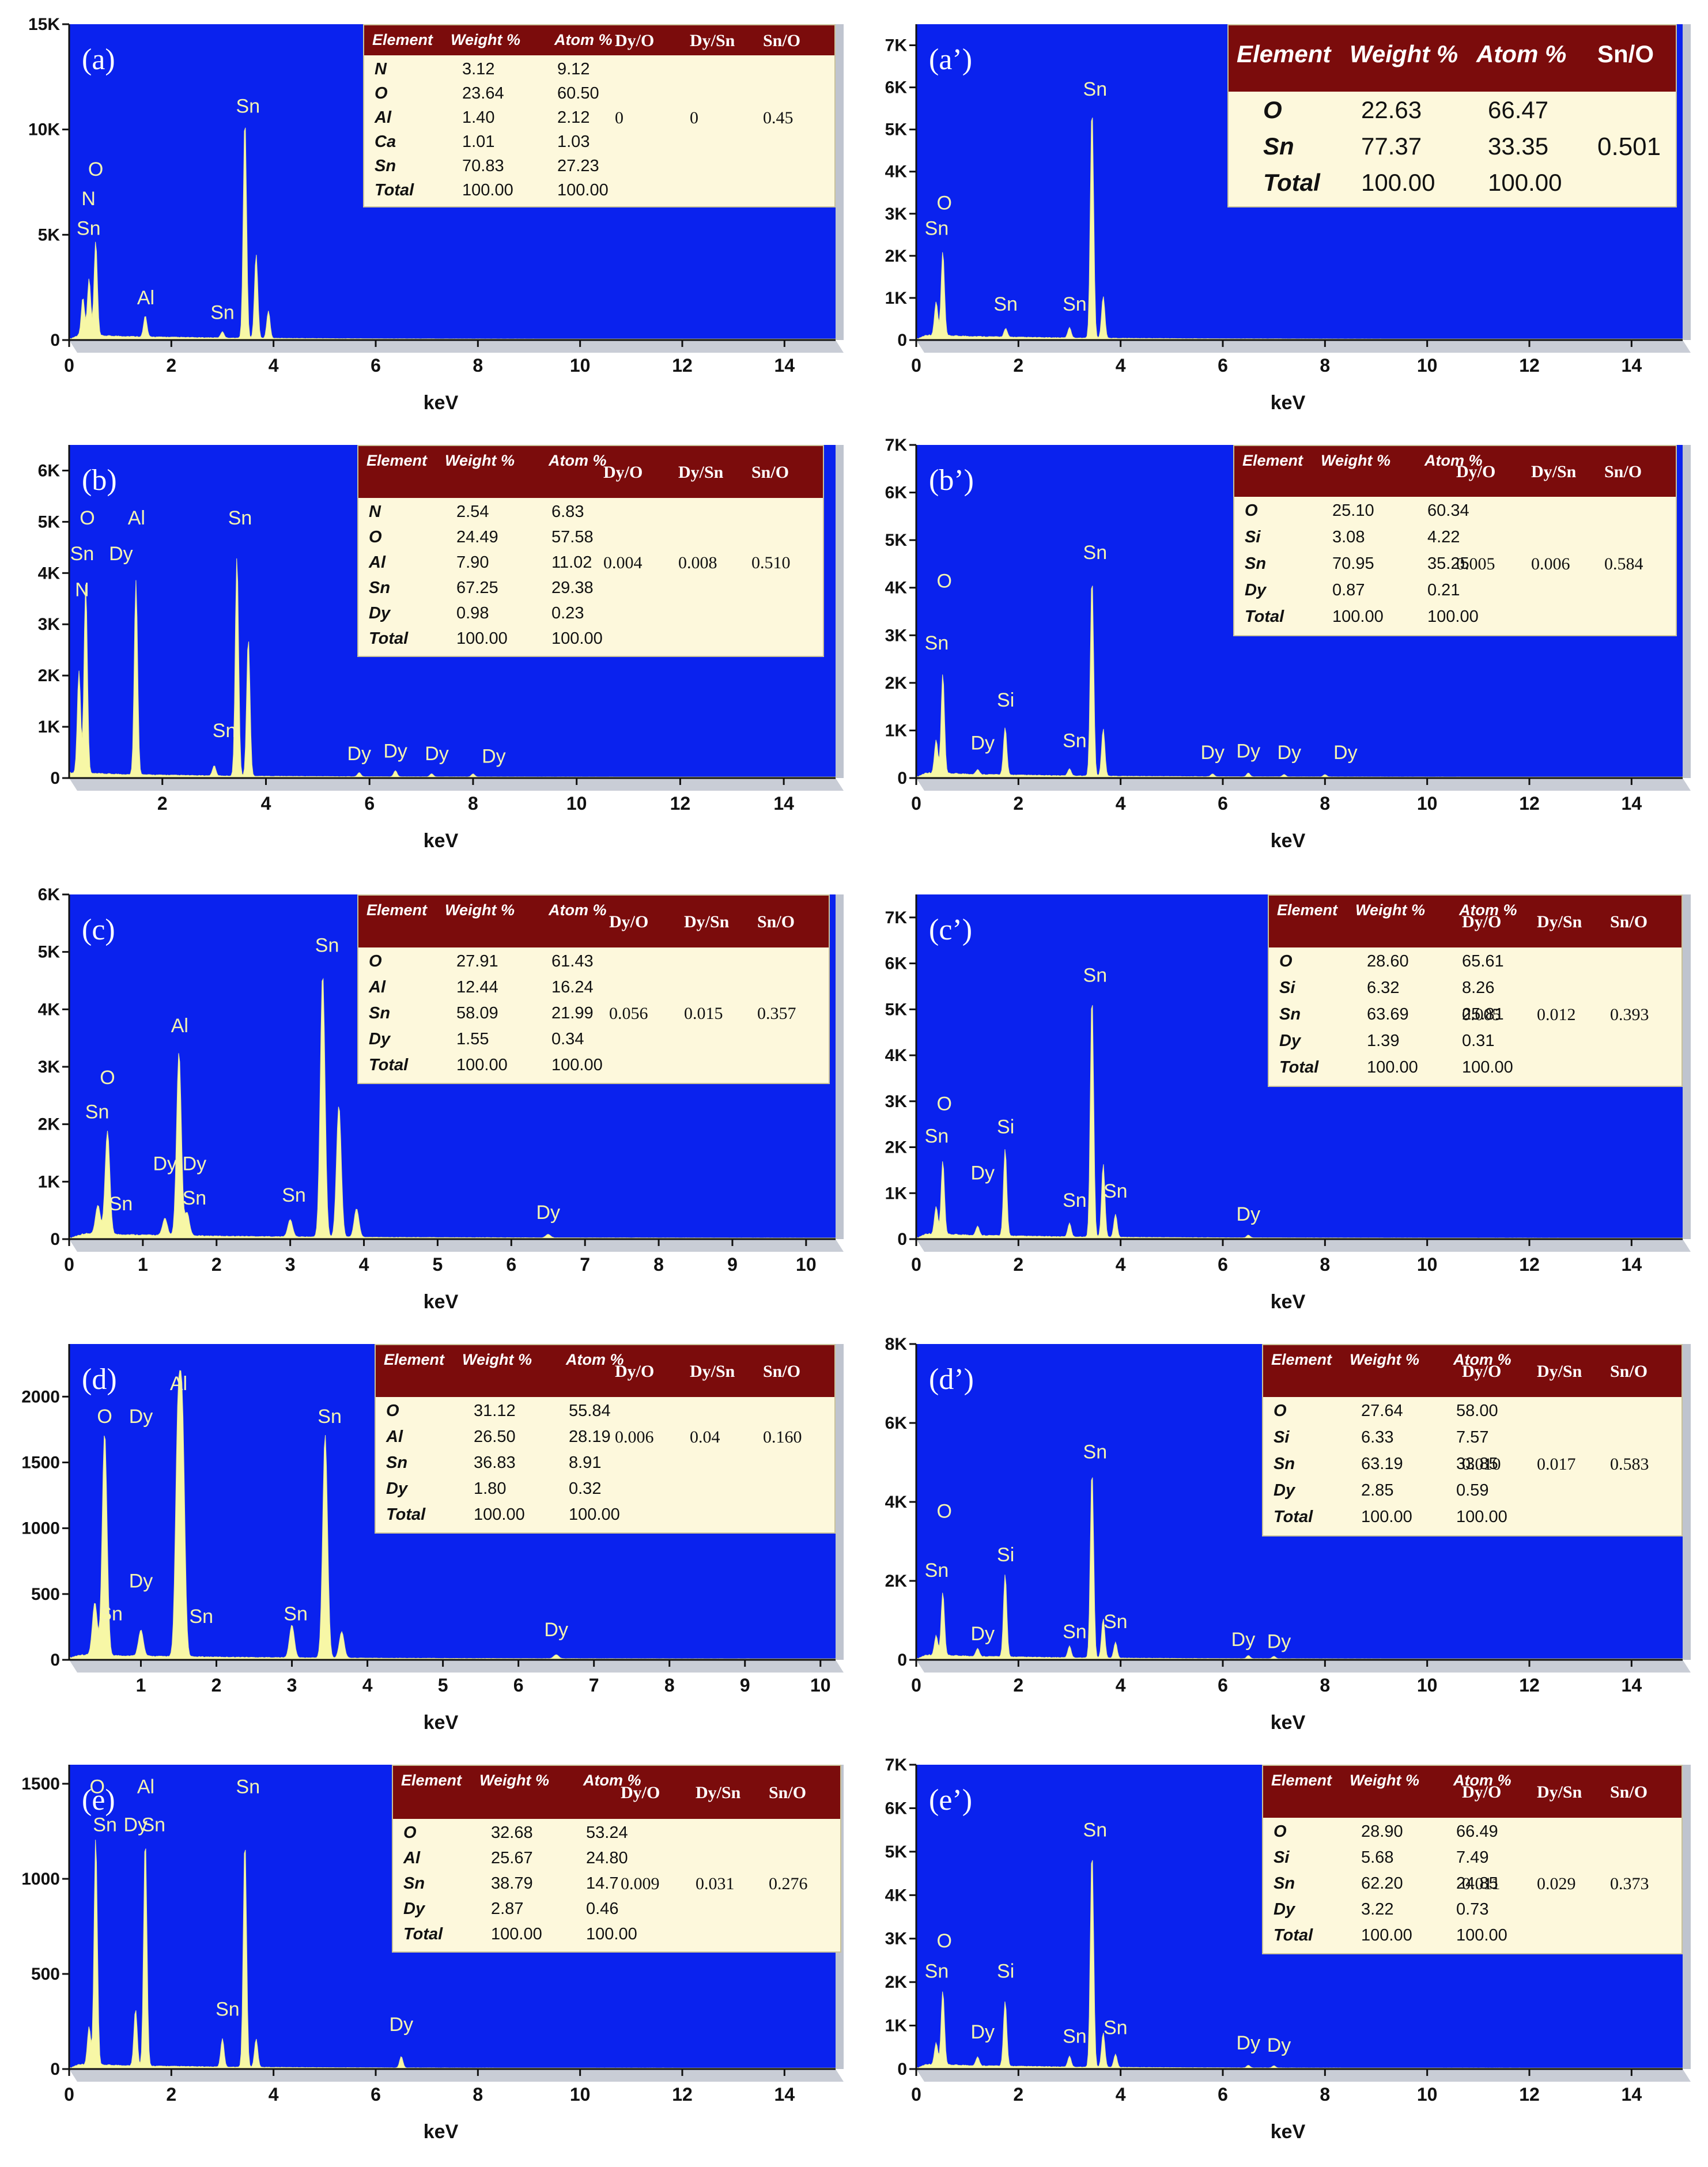  I want to click on table-value-cell: 32.68, so click(512, 1833).